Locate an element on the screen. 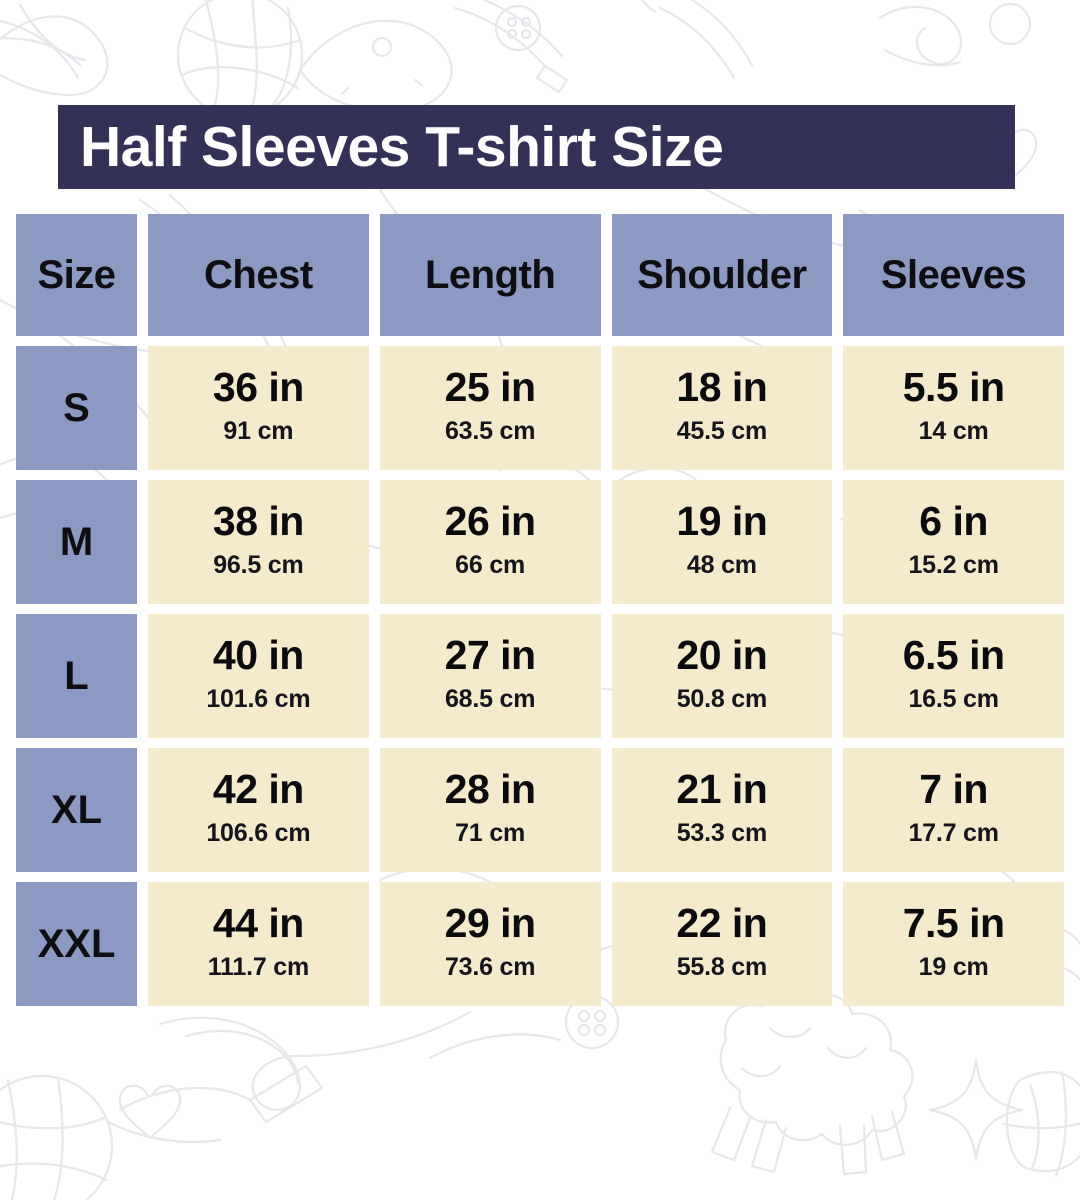  column-header-chest: Chest is located at coordinates (258, 275).